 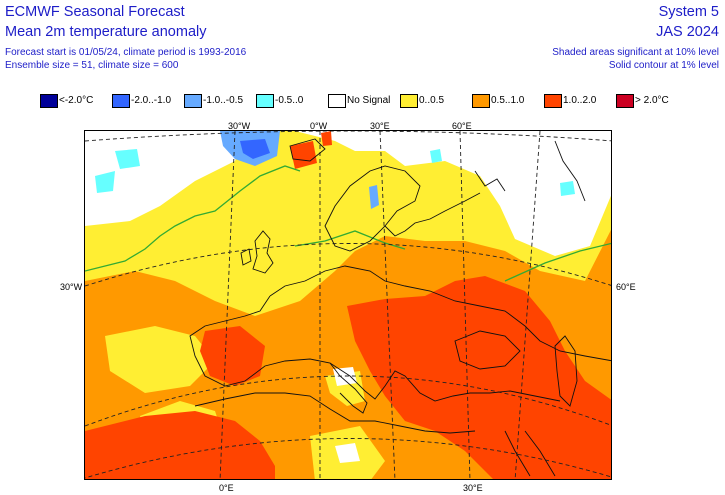 I want to click on legend-label: 0.5..1.0, so click(x=508, y=100).